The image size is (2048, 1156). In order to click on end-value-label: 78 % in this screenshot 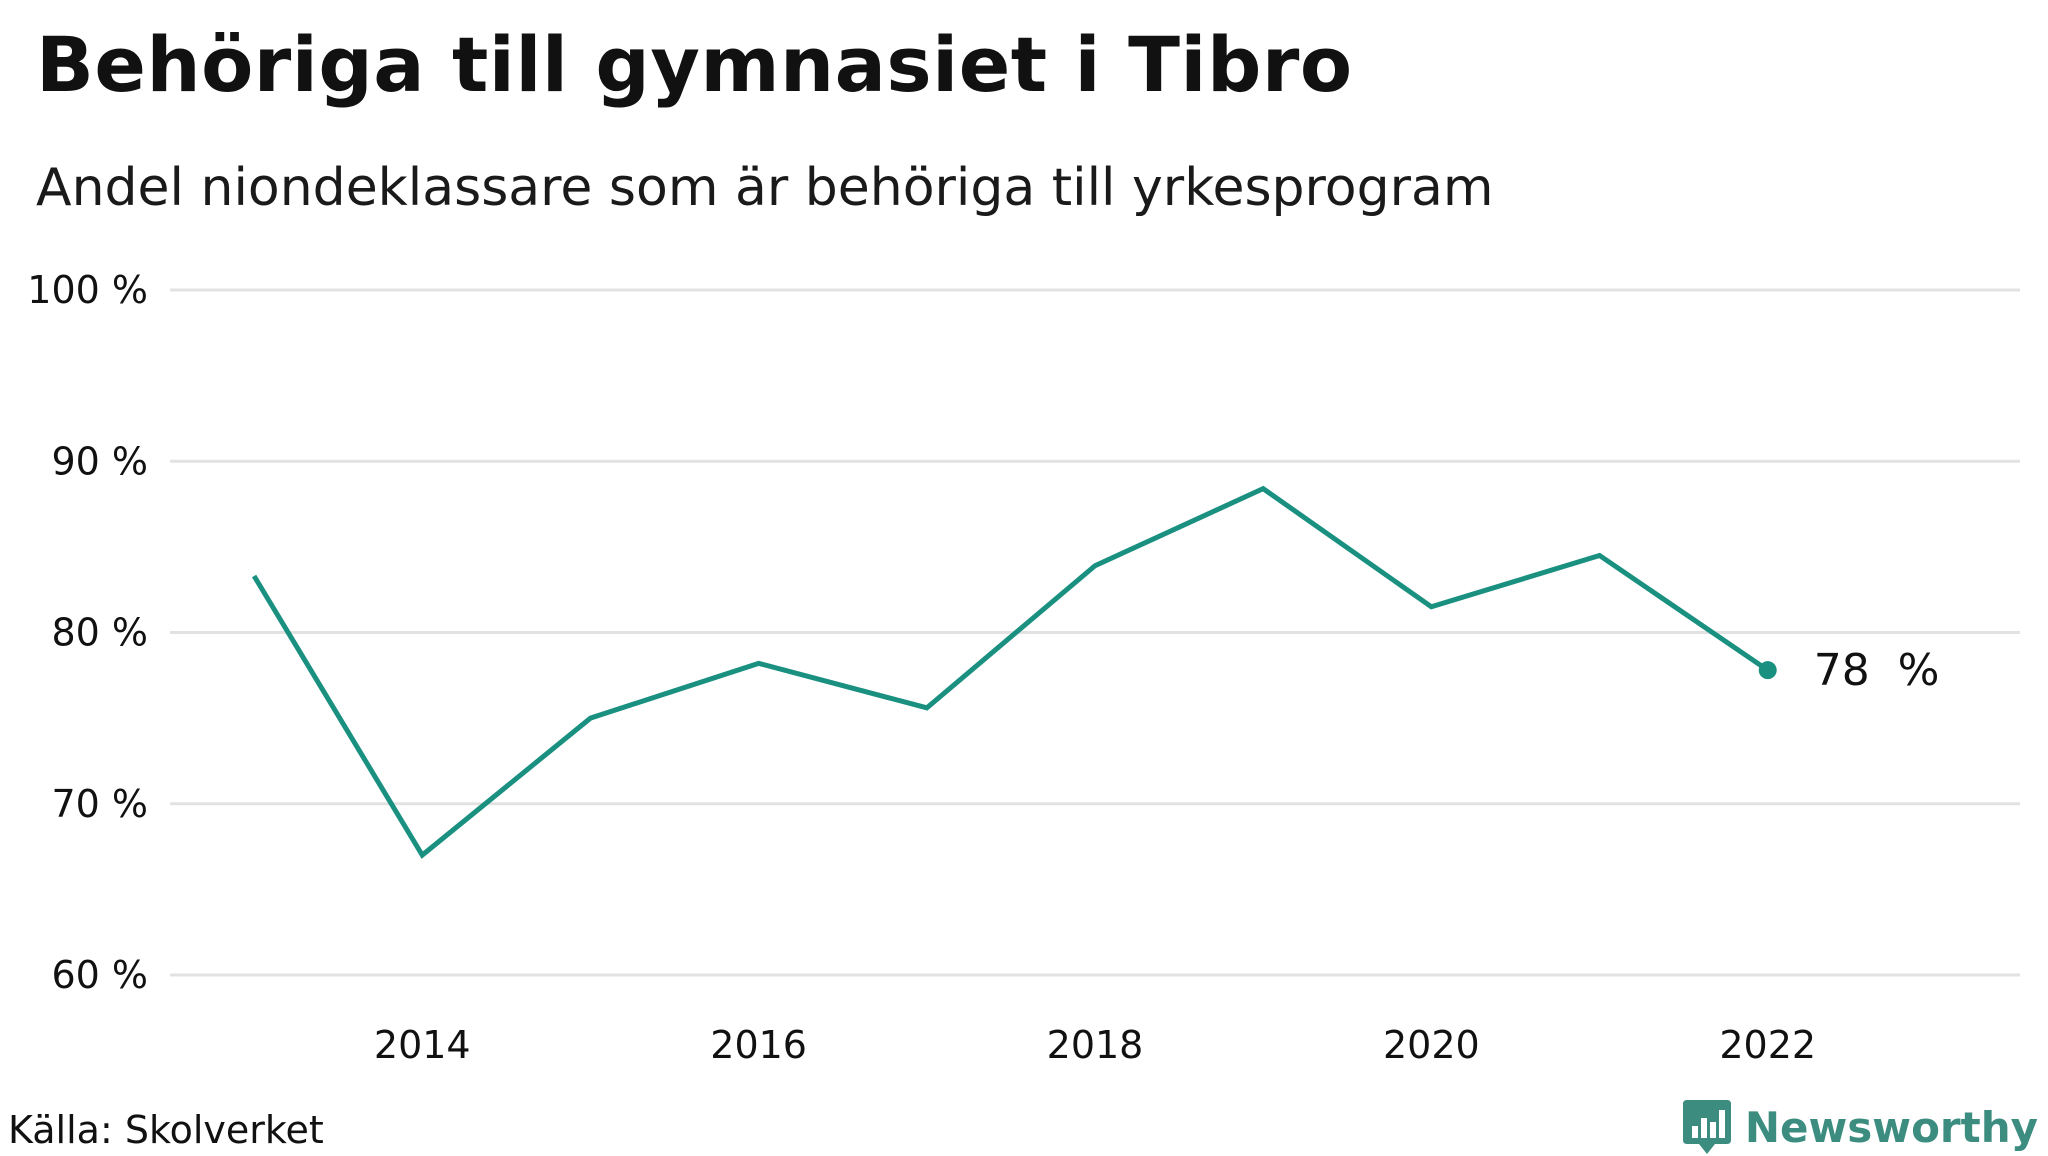, I will do `click(1877, 670)`.